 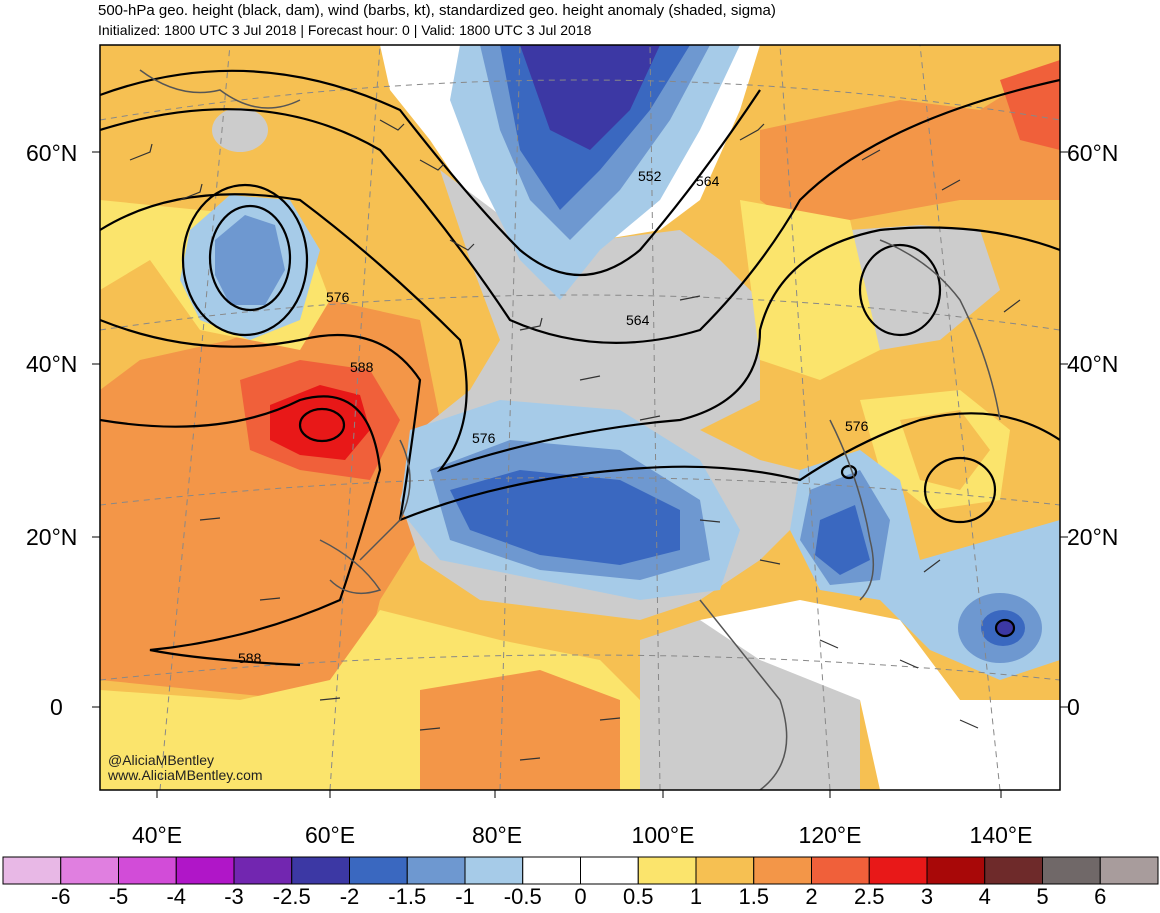 I want to click on lon-label: 120°E, so click(x=830, y=835).